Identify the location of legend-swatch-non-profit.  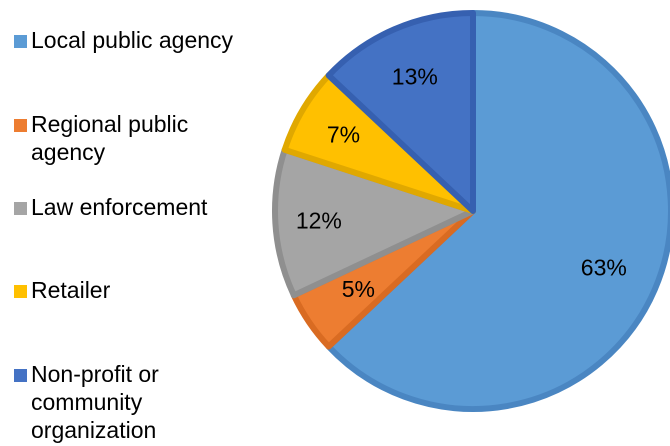
(20, 375).